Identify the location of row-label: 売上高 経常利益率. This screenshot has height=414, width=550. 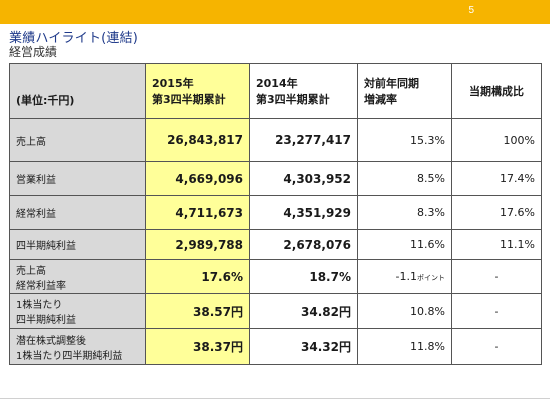
(77, 276).